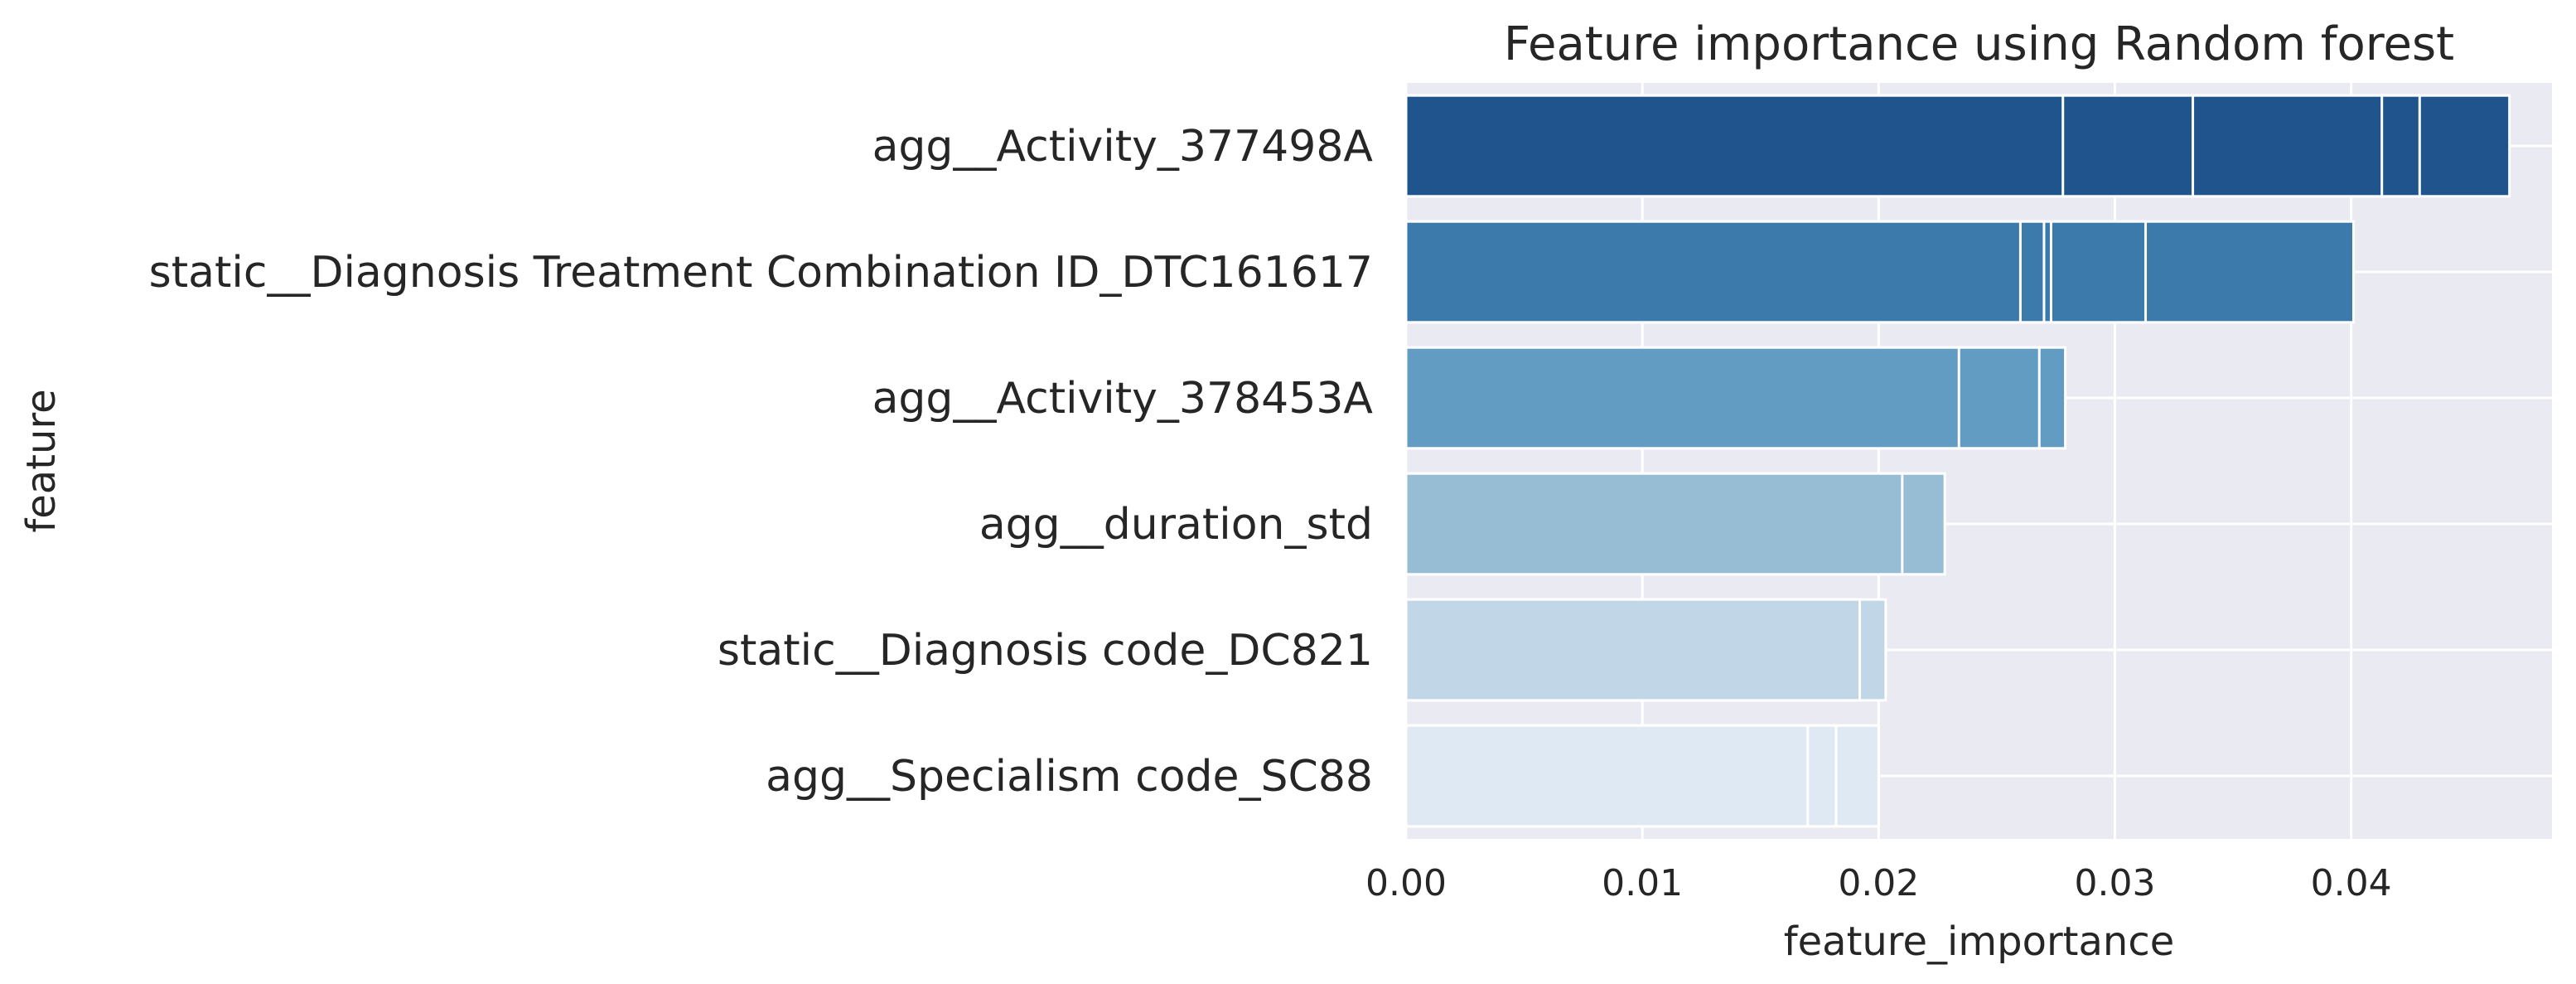 This screenshot has width=2576, height=984. What do you see at coordinates (1123, 147) in the screenshot?
I see `category-label: agg__Activity_377498A` at bounding box center [1123, 147].